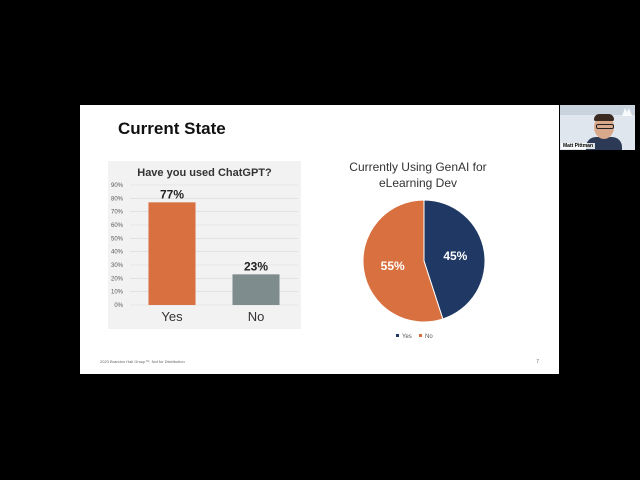 This screenshot has width=640, height=480. What do you see at coordinates (117, 293) in the screenshot?
I see `y-tick-label: 10%` at bounding box center [117, 293].